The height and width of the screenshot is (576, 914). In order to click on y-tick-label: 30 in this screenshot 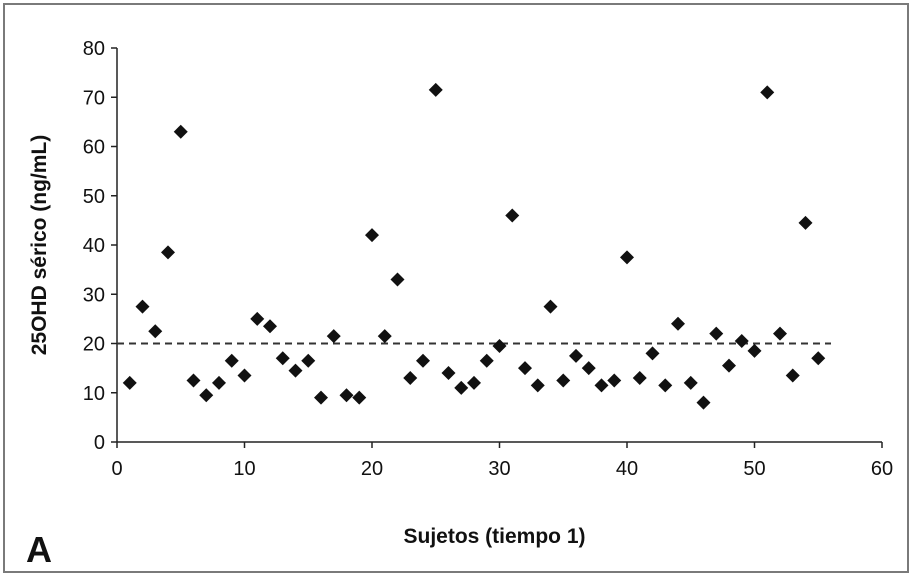, I will do `click(94, 295)`.